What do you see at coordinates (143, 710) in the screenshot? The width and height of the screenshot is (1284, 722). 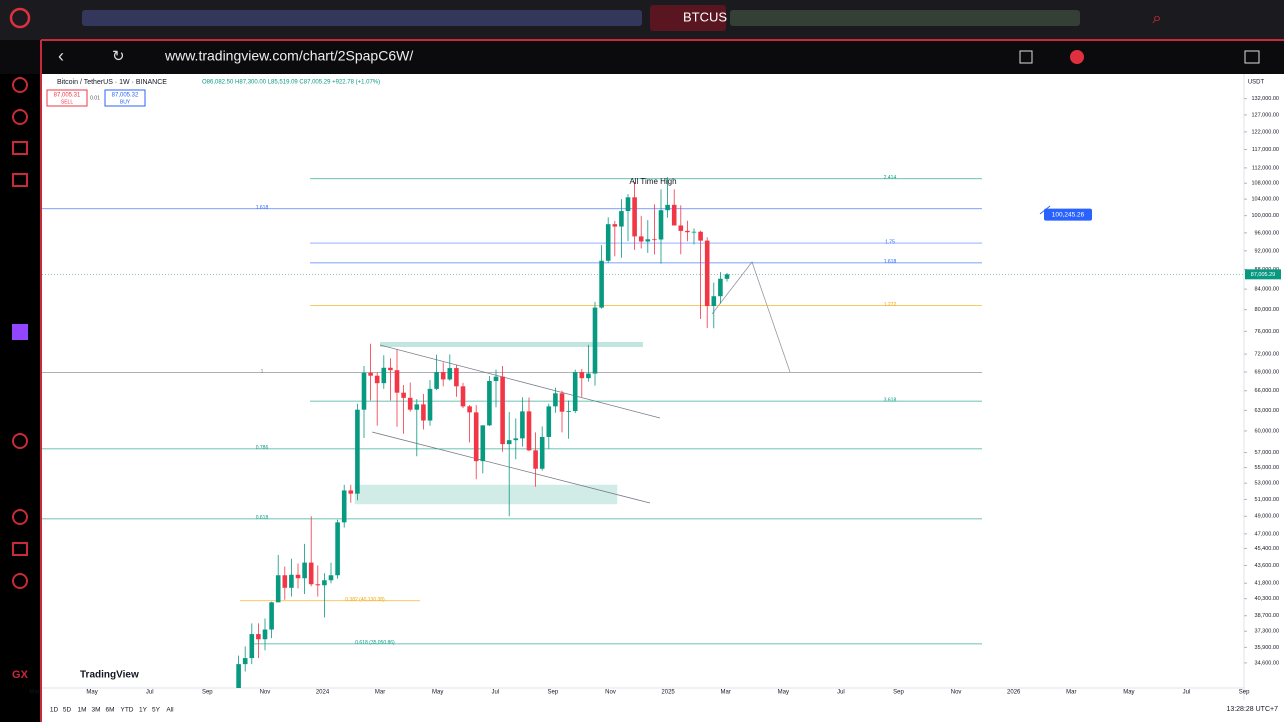 I see `range-button: 1Y` at bounding box center [143, 710].